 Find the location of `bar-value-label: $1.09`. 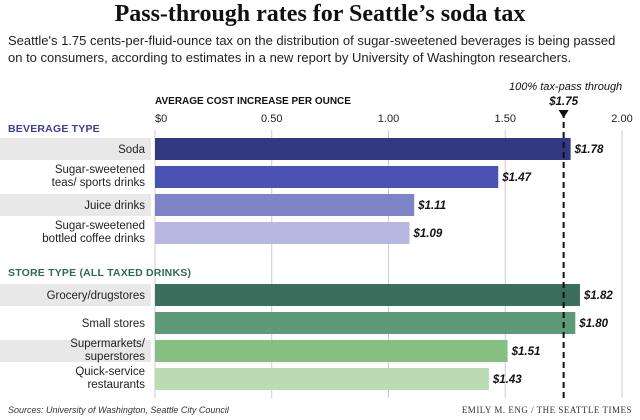

bar-value-label: $1.09 is located at coordinates (428, 234).